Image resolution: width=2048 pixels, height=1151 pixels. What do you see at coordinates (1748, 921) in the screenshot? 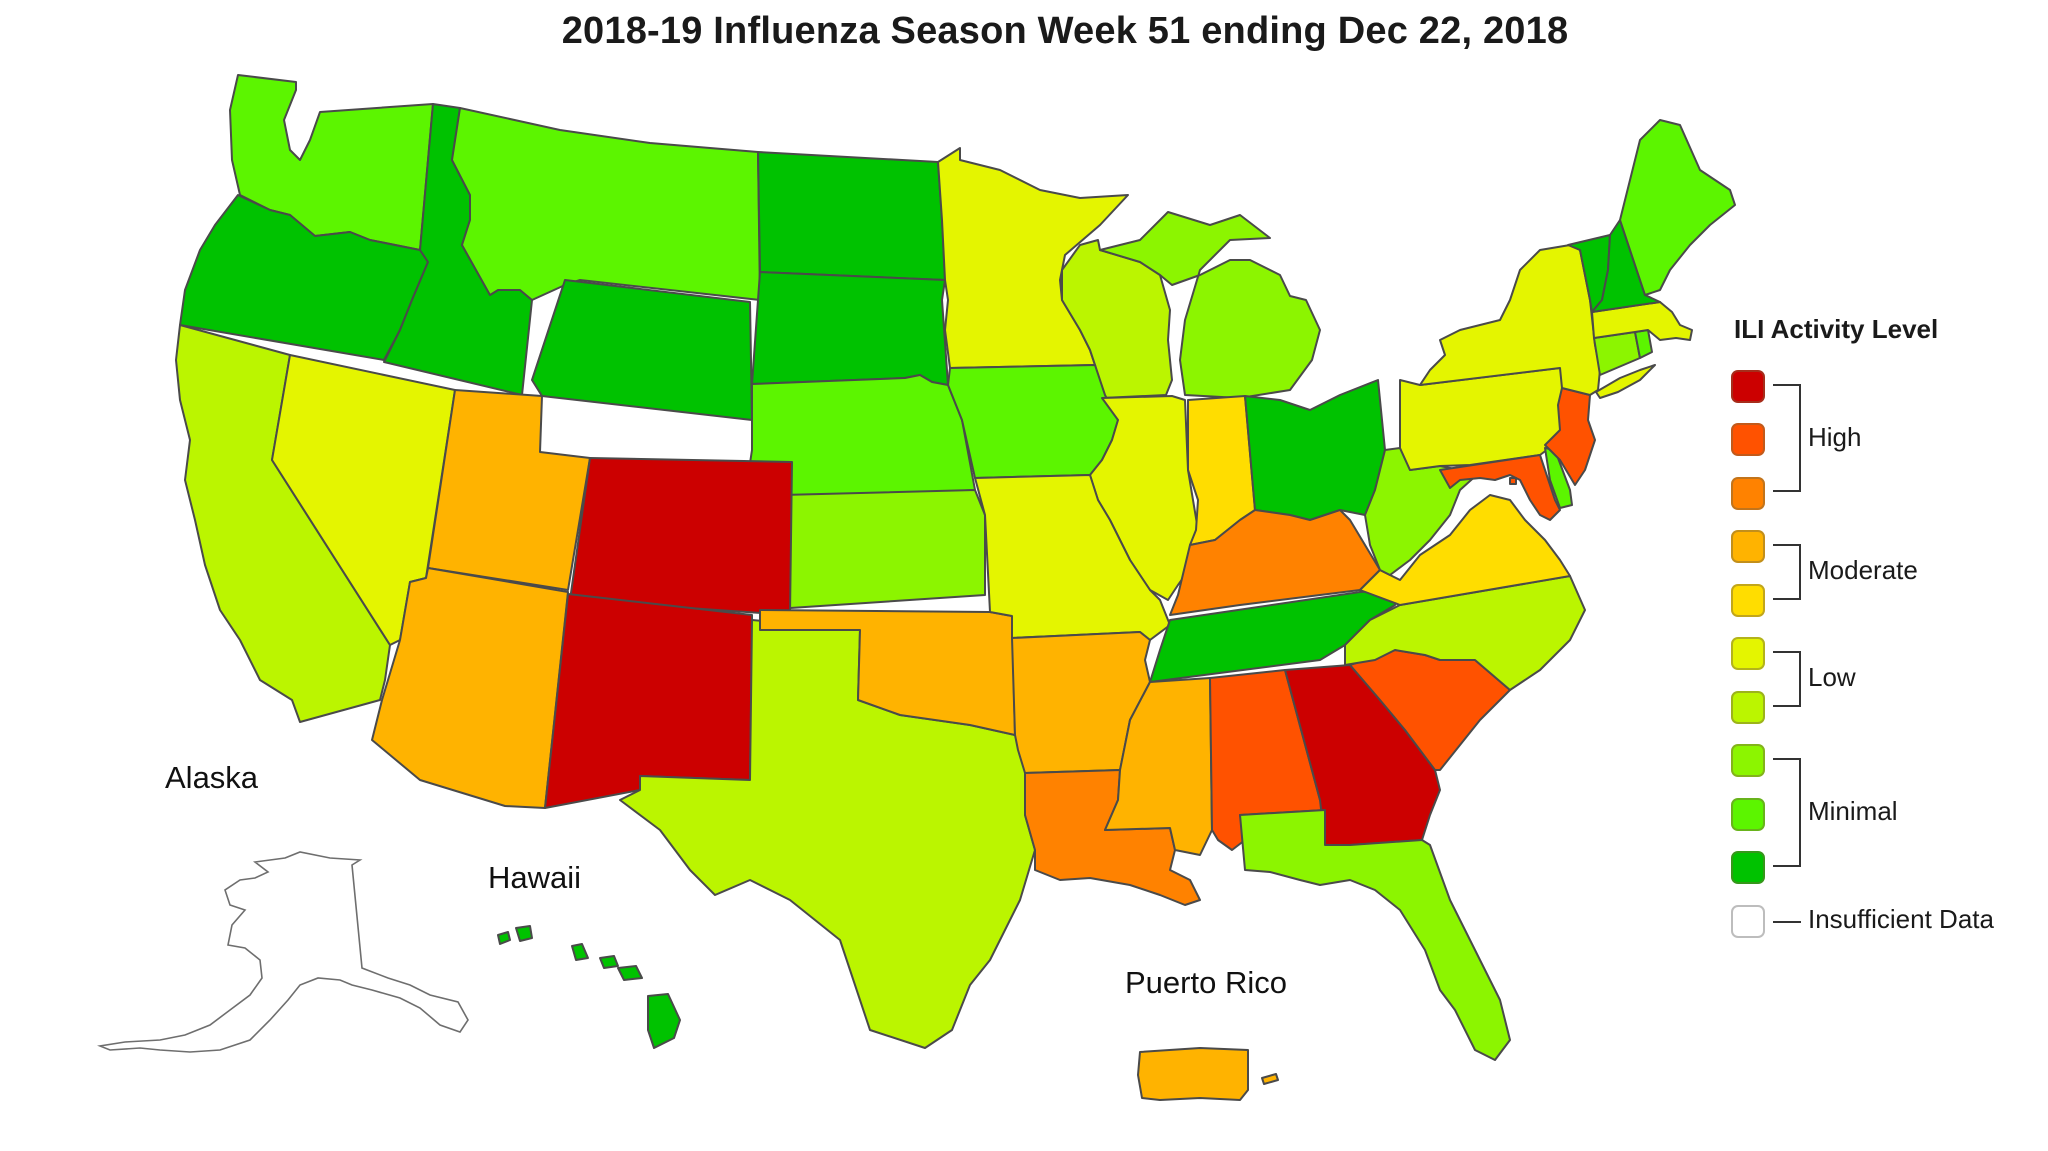
I see `legend-swatch-insufficient` at bounding box center [1748, 921].